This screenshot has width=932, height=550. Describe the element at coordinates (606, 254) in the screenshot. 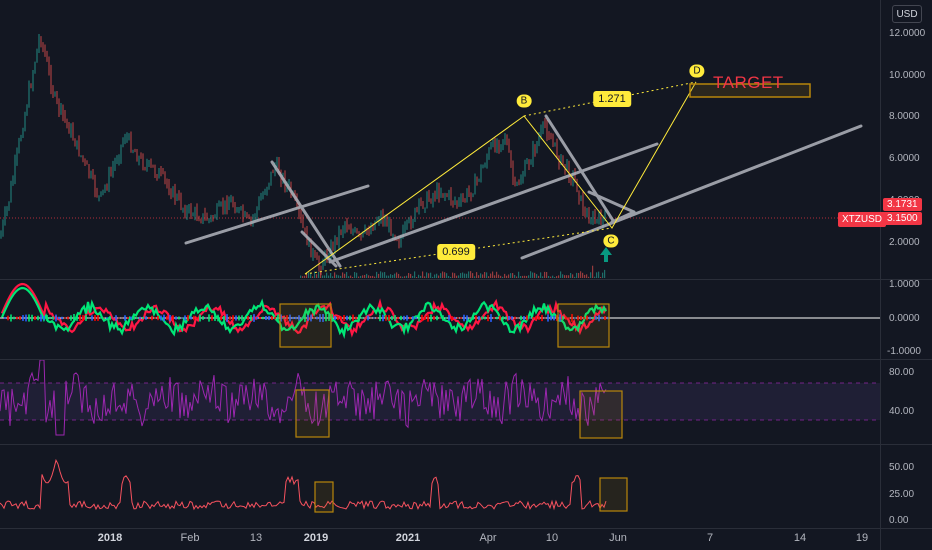

I see `up-arrow-icon` at that location.